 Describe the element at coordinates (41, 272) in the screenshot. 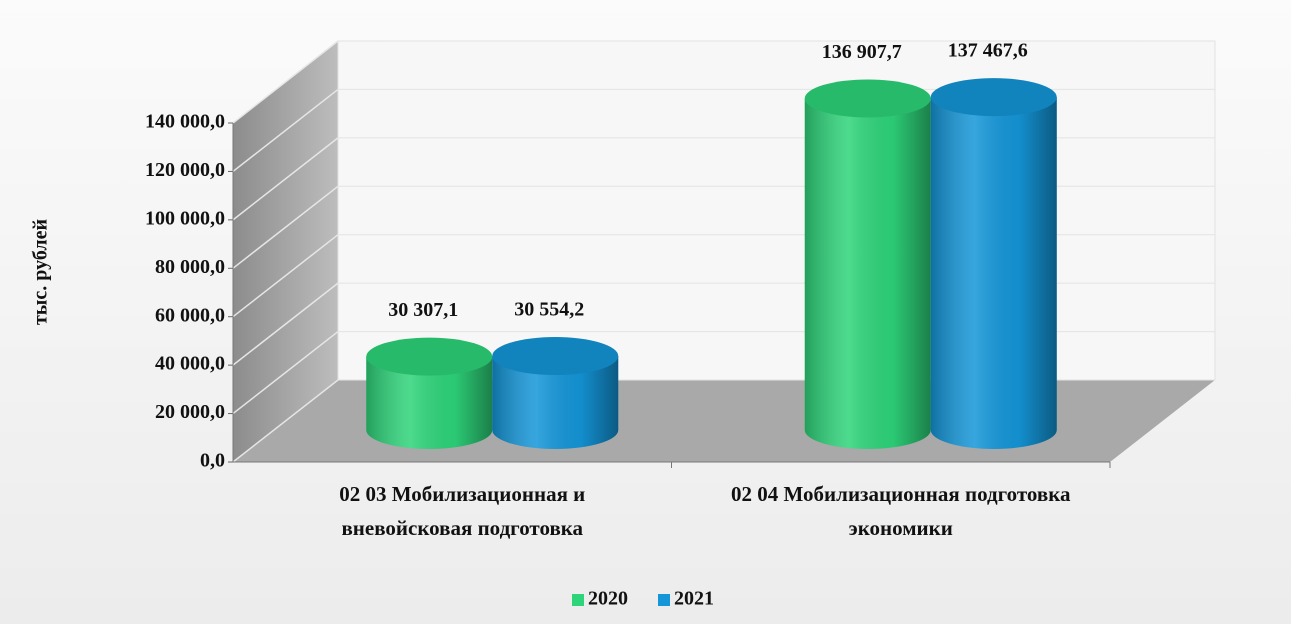

I see `y-axis-label: тыс. рублей` at that location.